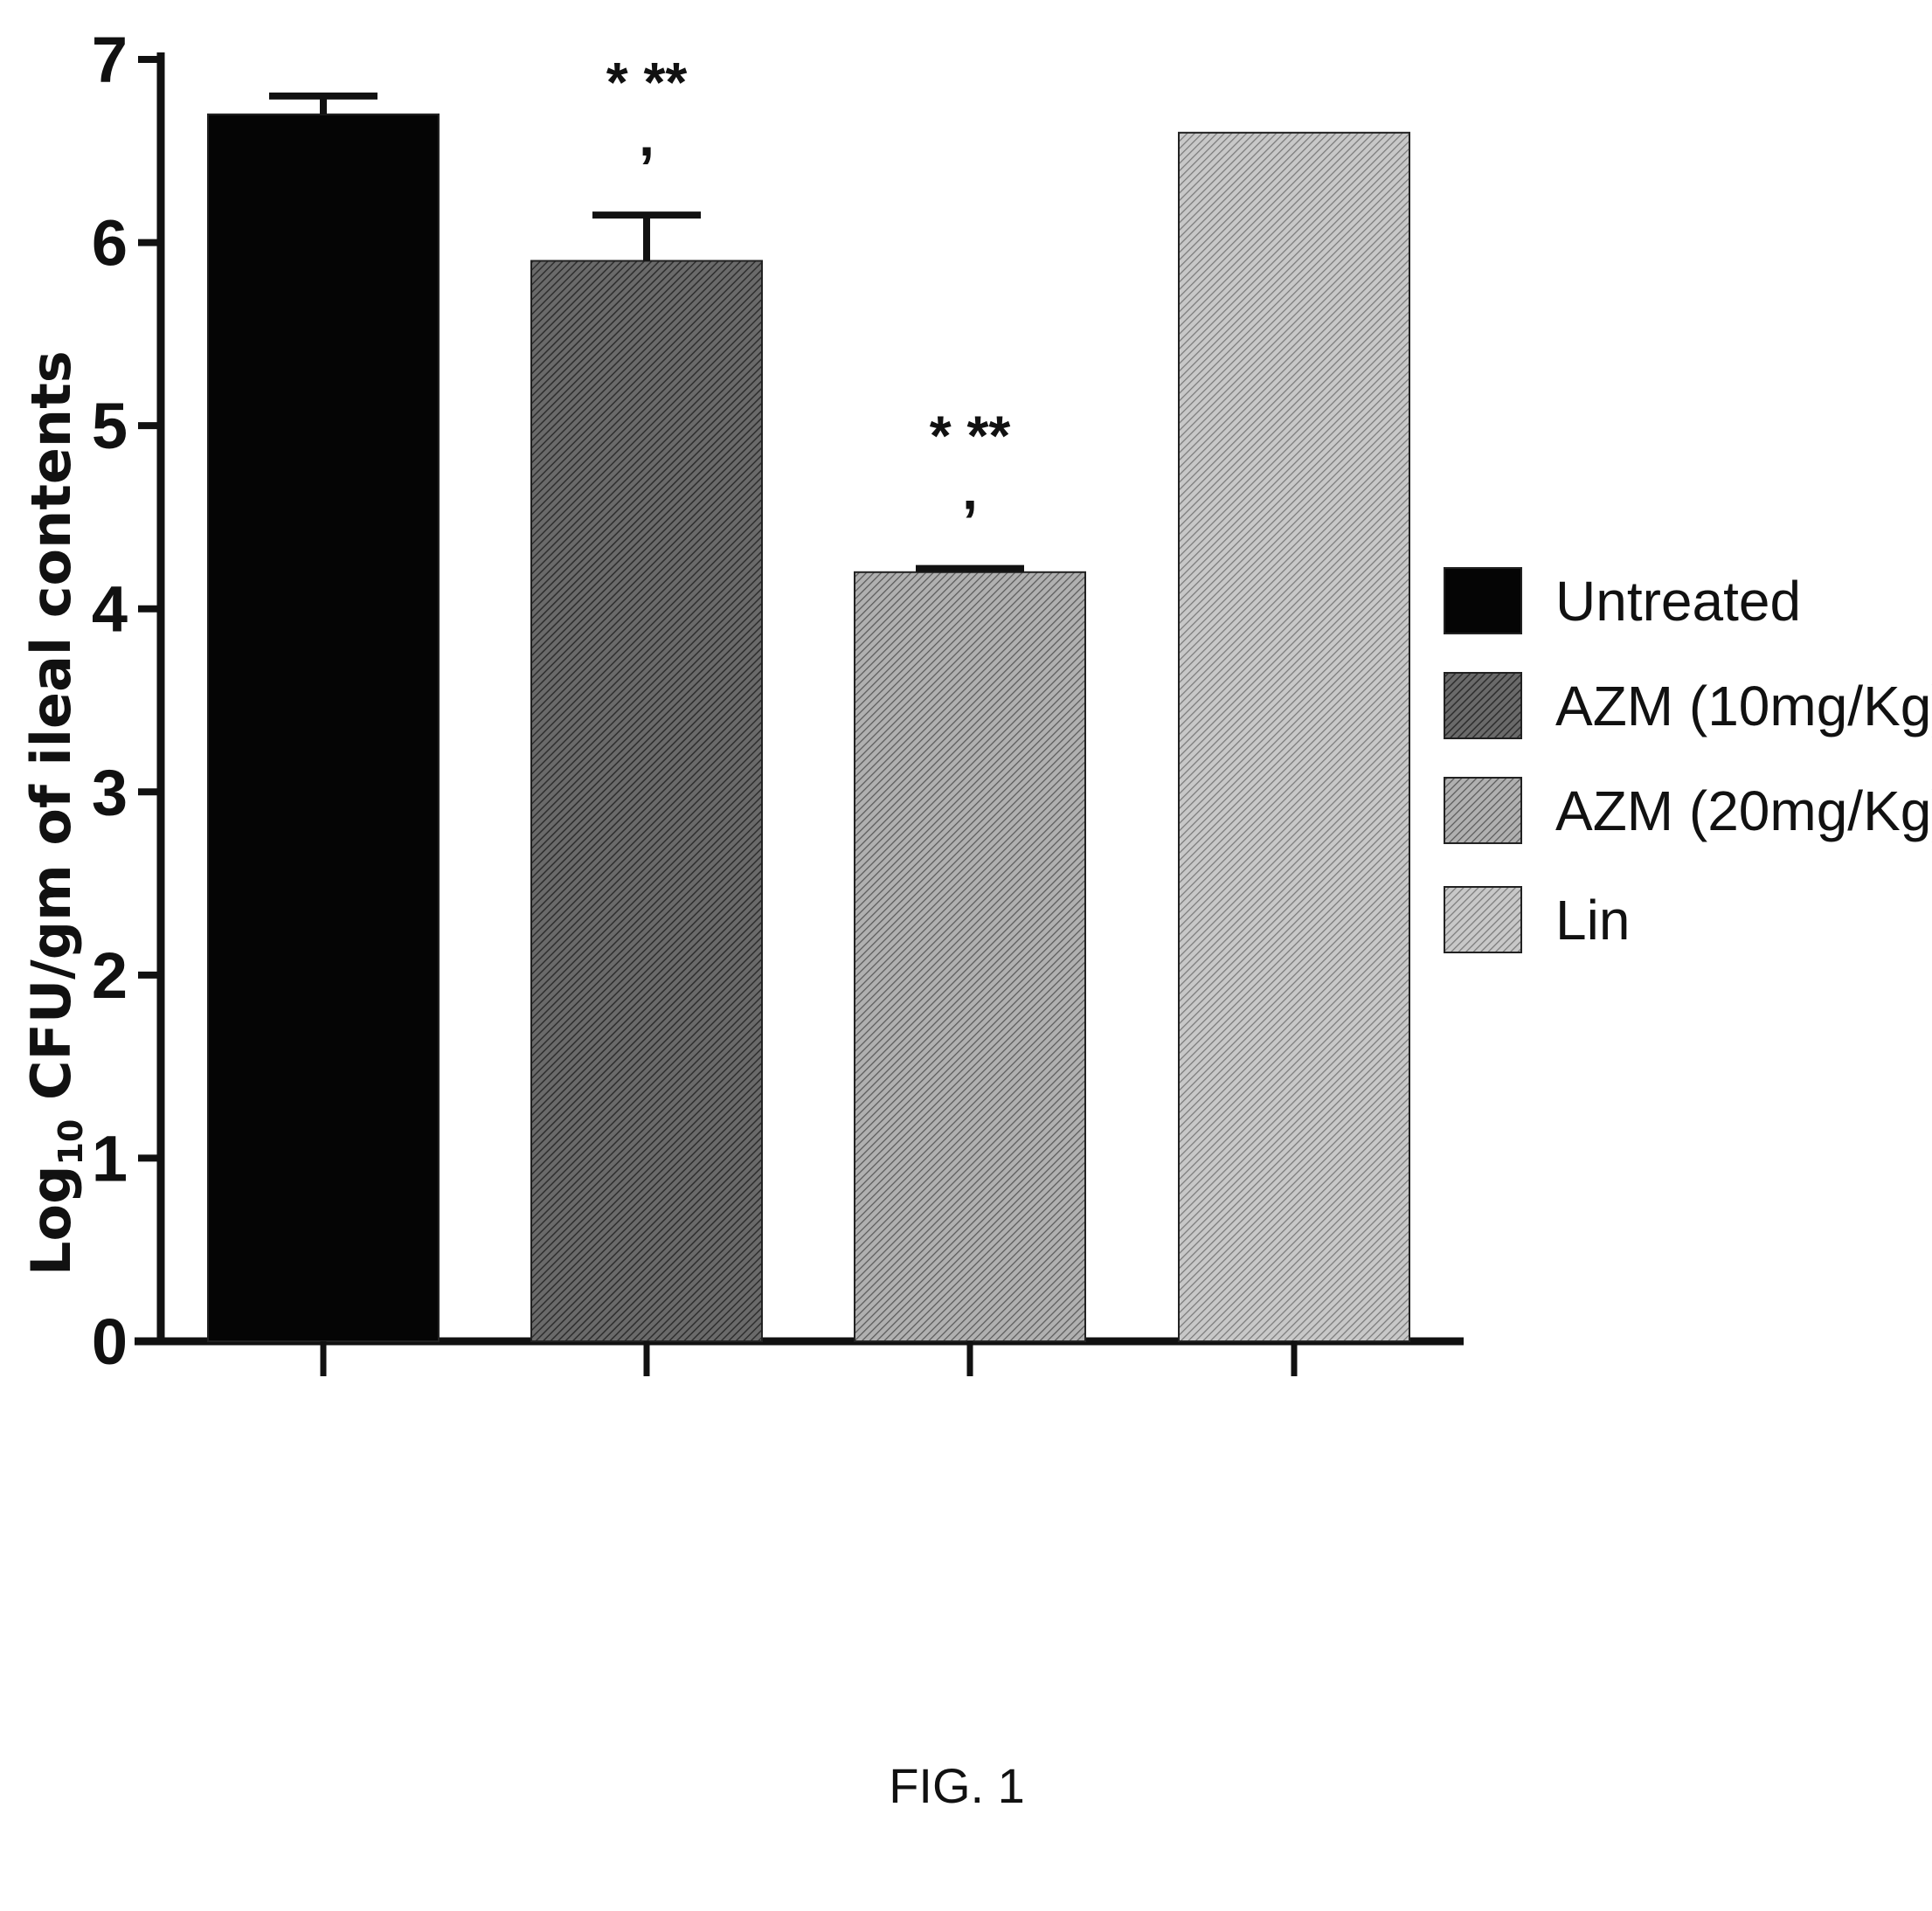  I want to click on y-axis-label-rest: CFU/gm of ileal contents, so click(51, 734).